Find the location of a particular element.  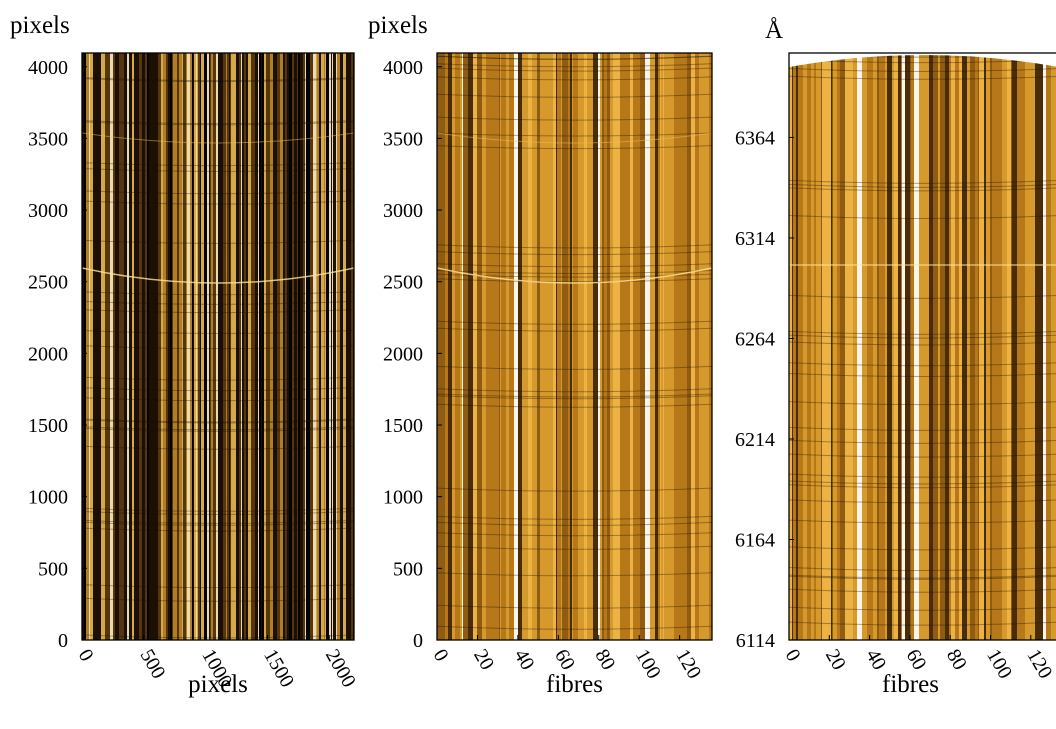

image-sky-line is located at coordinates (218, 138).